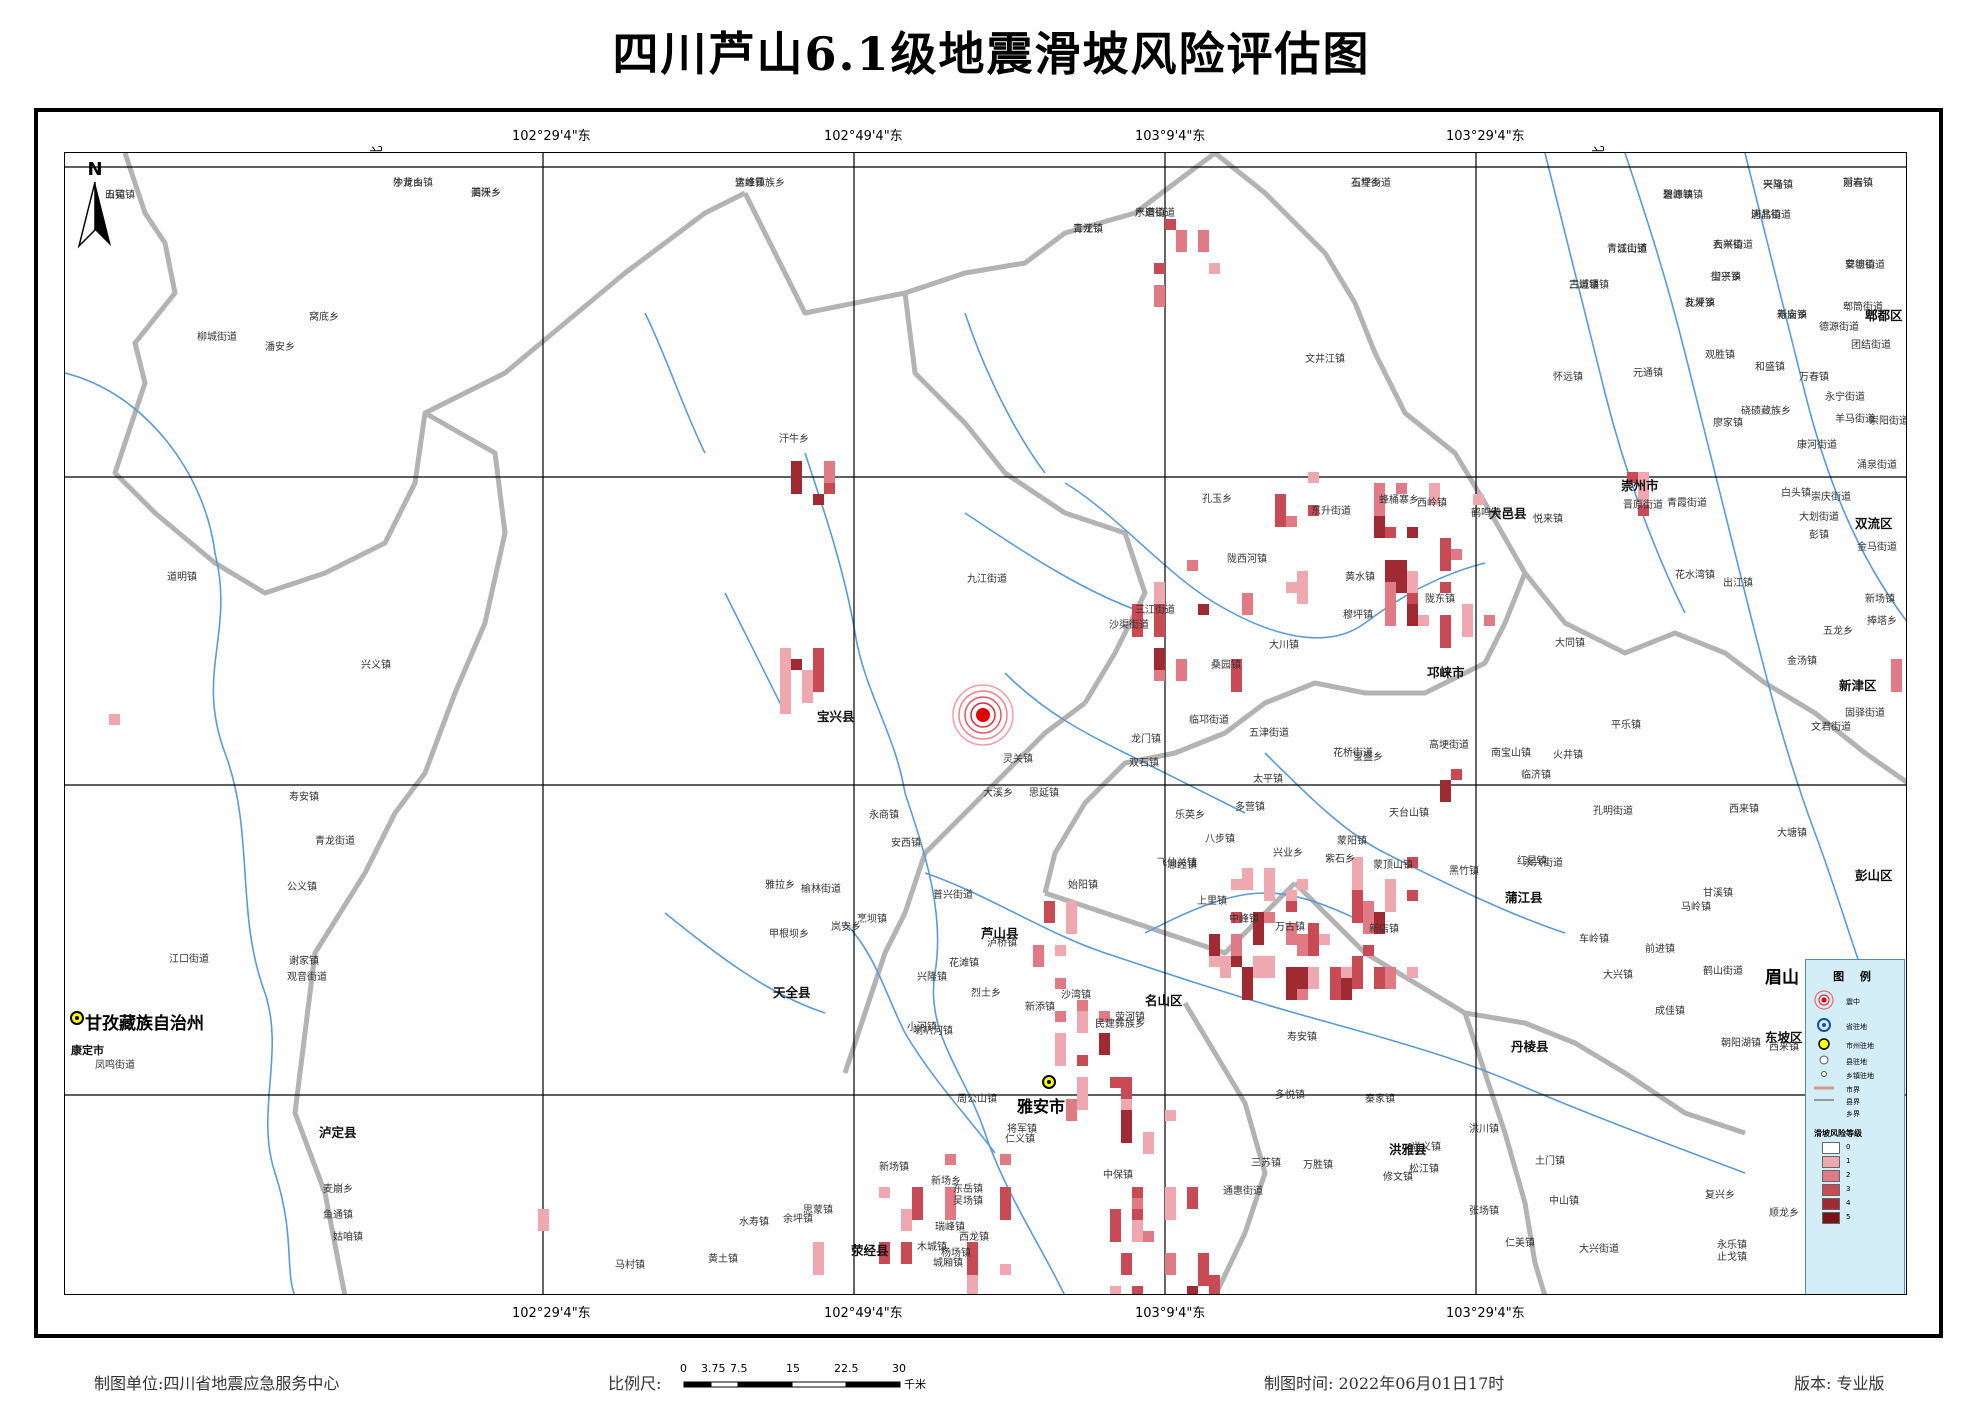 This screenshot has width=1983, height=1403. What do you see at coordinates (280, 347) in the screenshot?
I see `town-label: 潘安乡` at bounding box center [280, 347].